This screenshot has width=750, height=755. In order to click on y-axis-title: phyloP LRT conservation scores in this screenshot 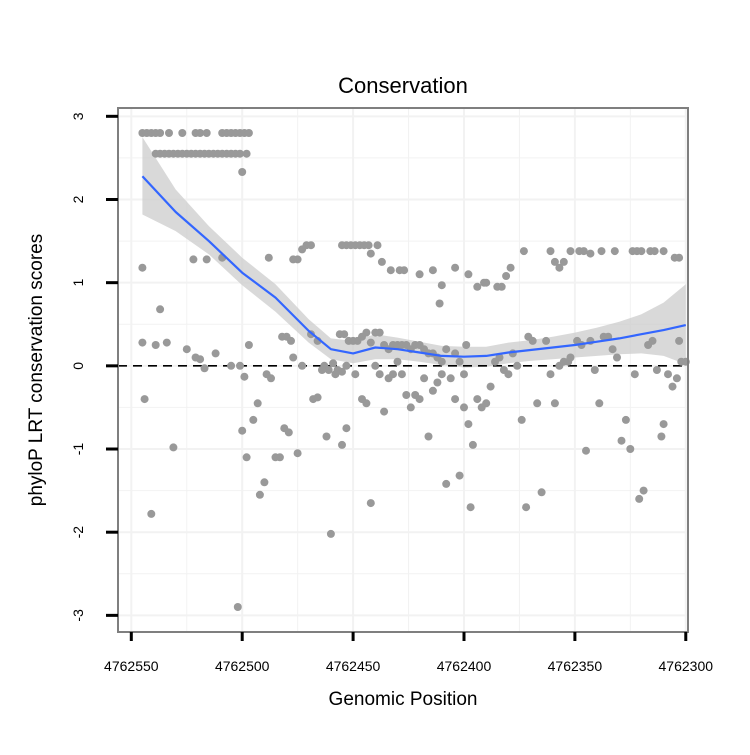, I will do `click(36, 370)`.